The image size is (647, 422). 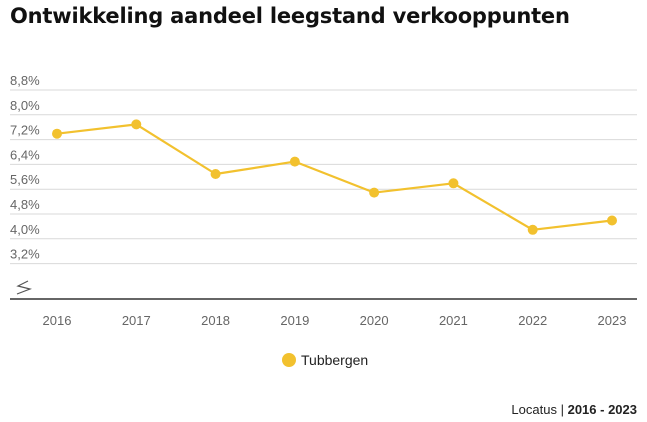 I want to click on x-tick-label: 2018, so click(x=215, y=320).